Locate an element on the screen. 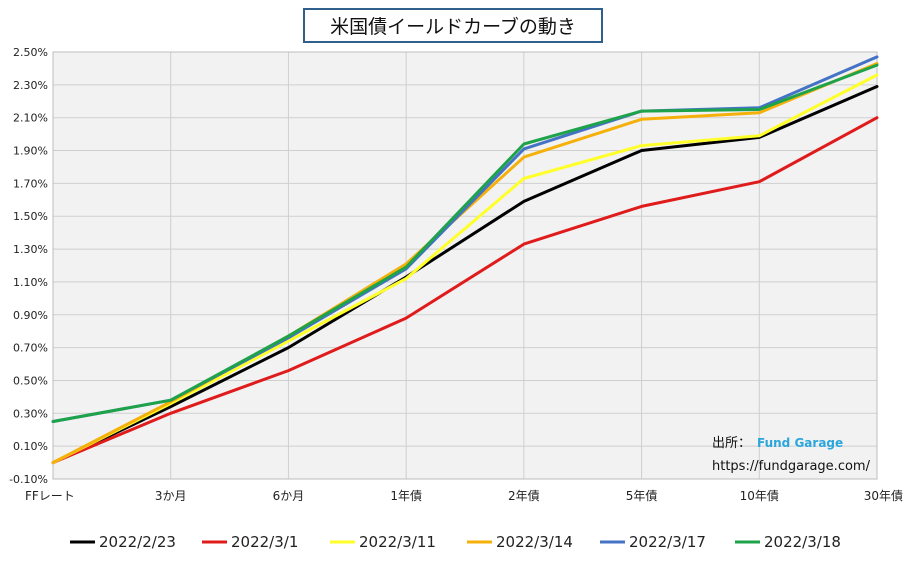 The width and height of the screenshot is (908, 567). x-tick-label: 6か月 is located at coordinates (289, 496).